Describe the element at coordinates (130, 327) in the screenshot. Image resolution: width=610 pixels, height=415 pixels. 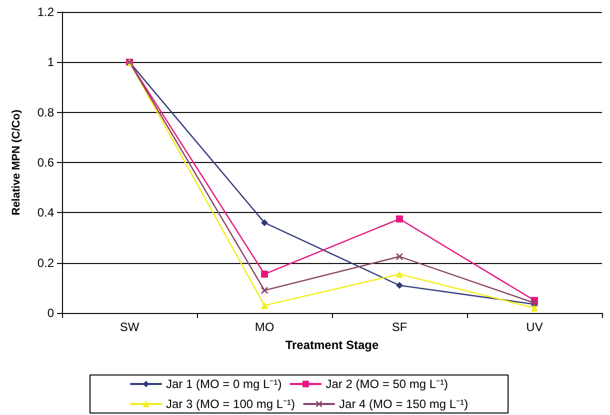
I see `x-tick-label: SW` at that location.